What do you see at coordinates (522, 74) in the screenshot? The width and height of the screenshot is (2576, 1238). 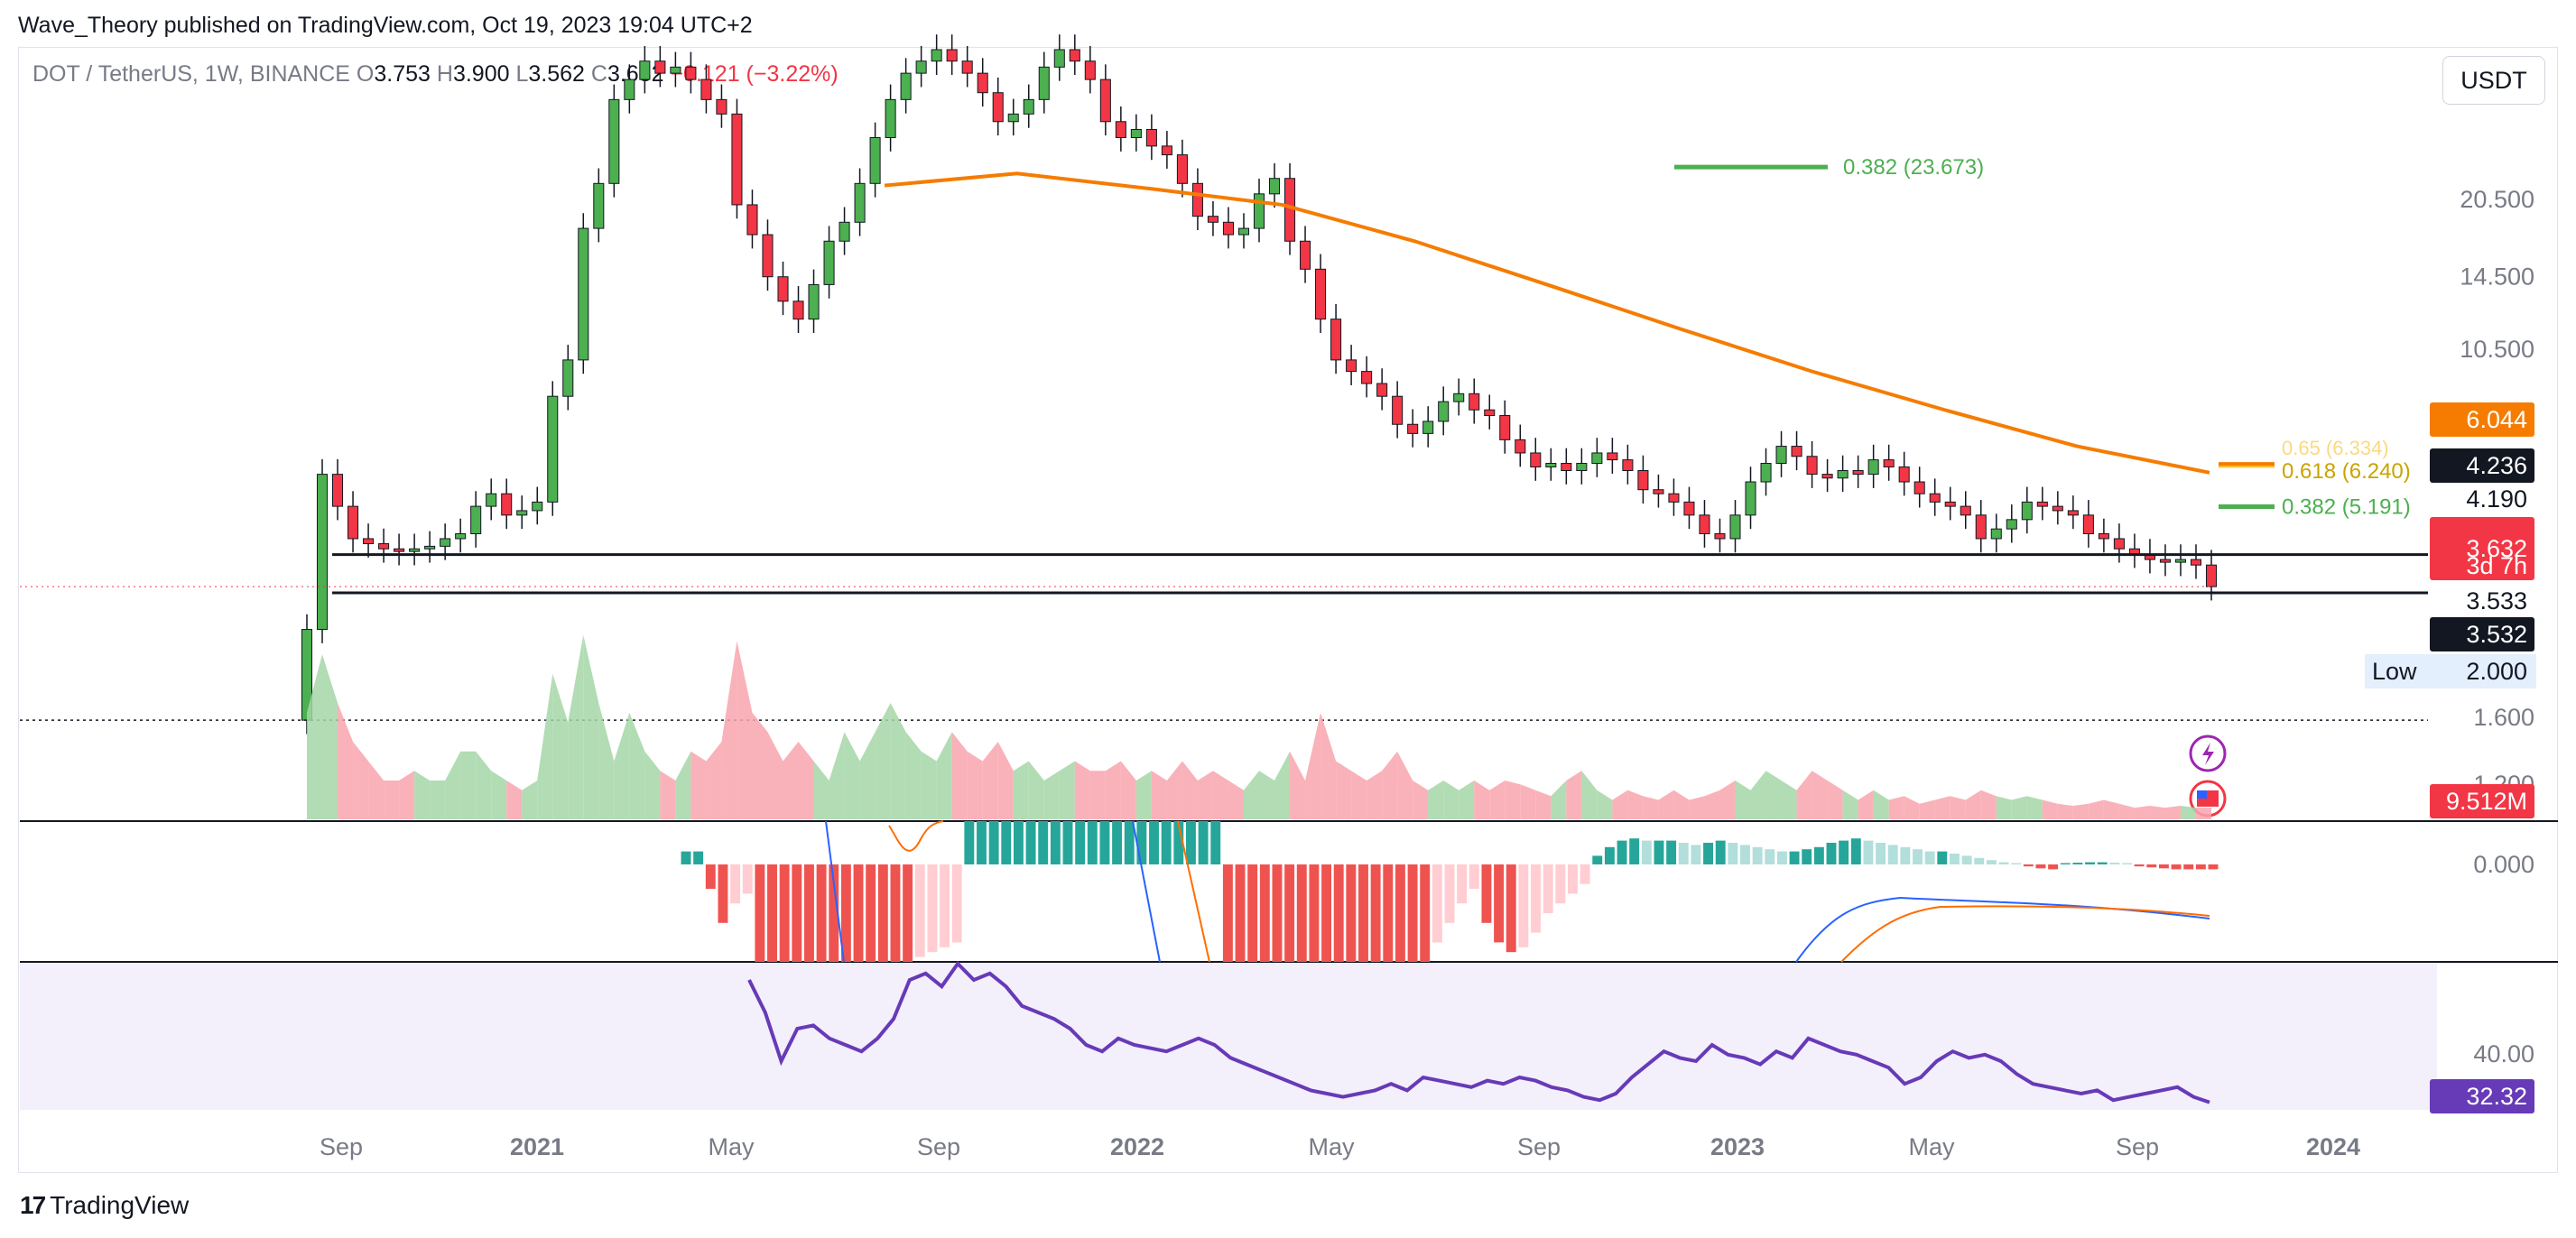 I see `low-label: L` at bounding box center [522, 74].